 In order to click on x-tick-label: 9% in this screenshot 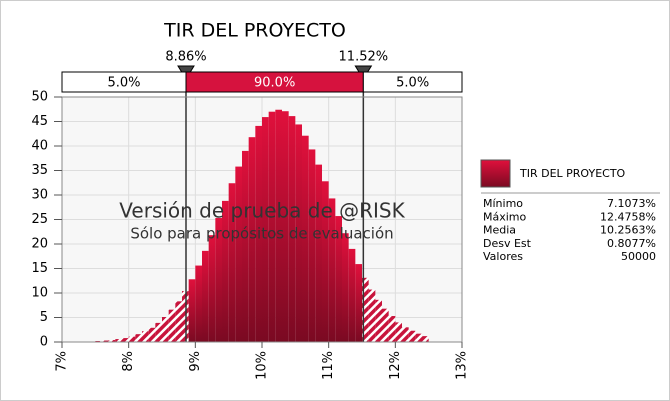, I will do `click(195, 361)`.